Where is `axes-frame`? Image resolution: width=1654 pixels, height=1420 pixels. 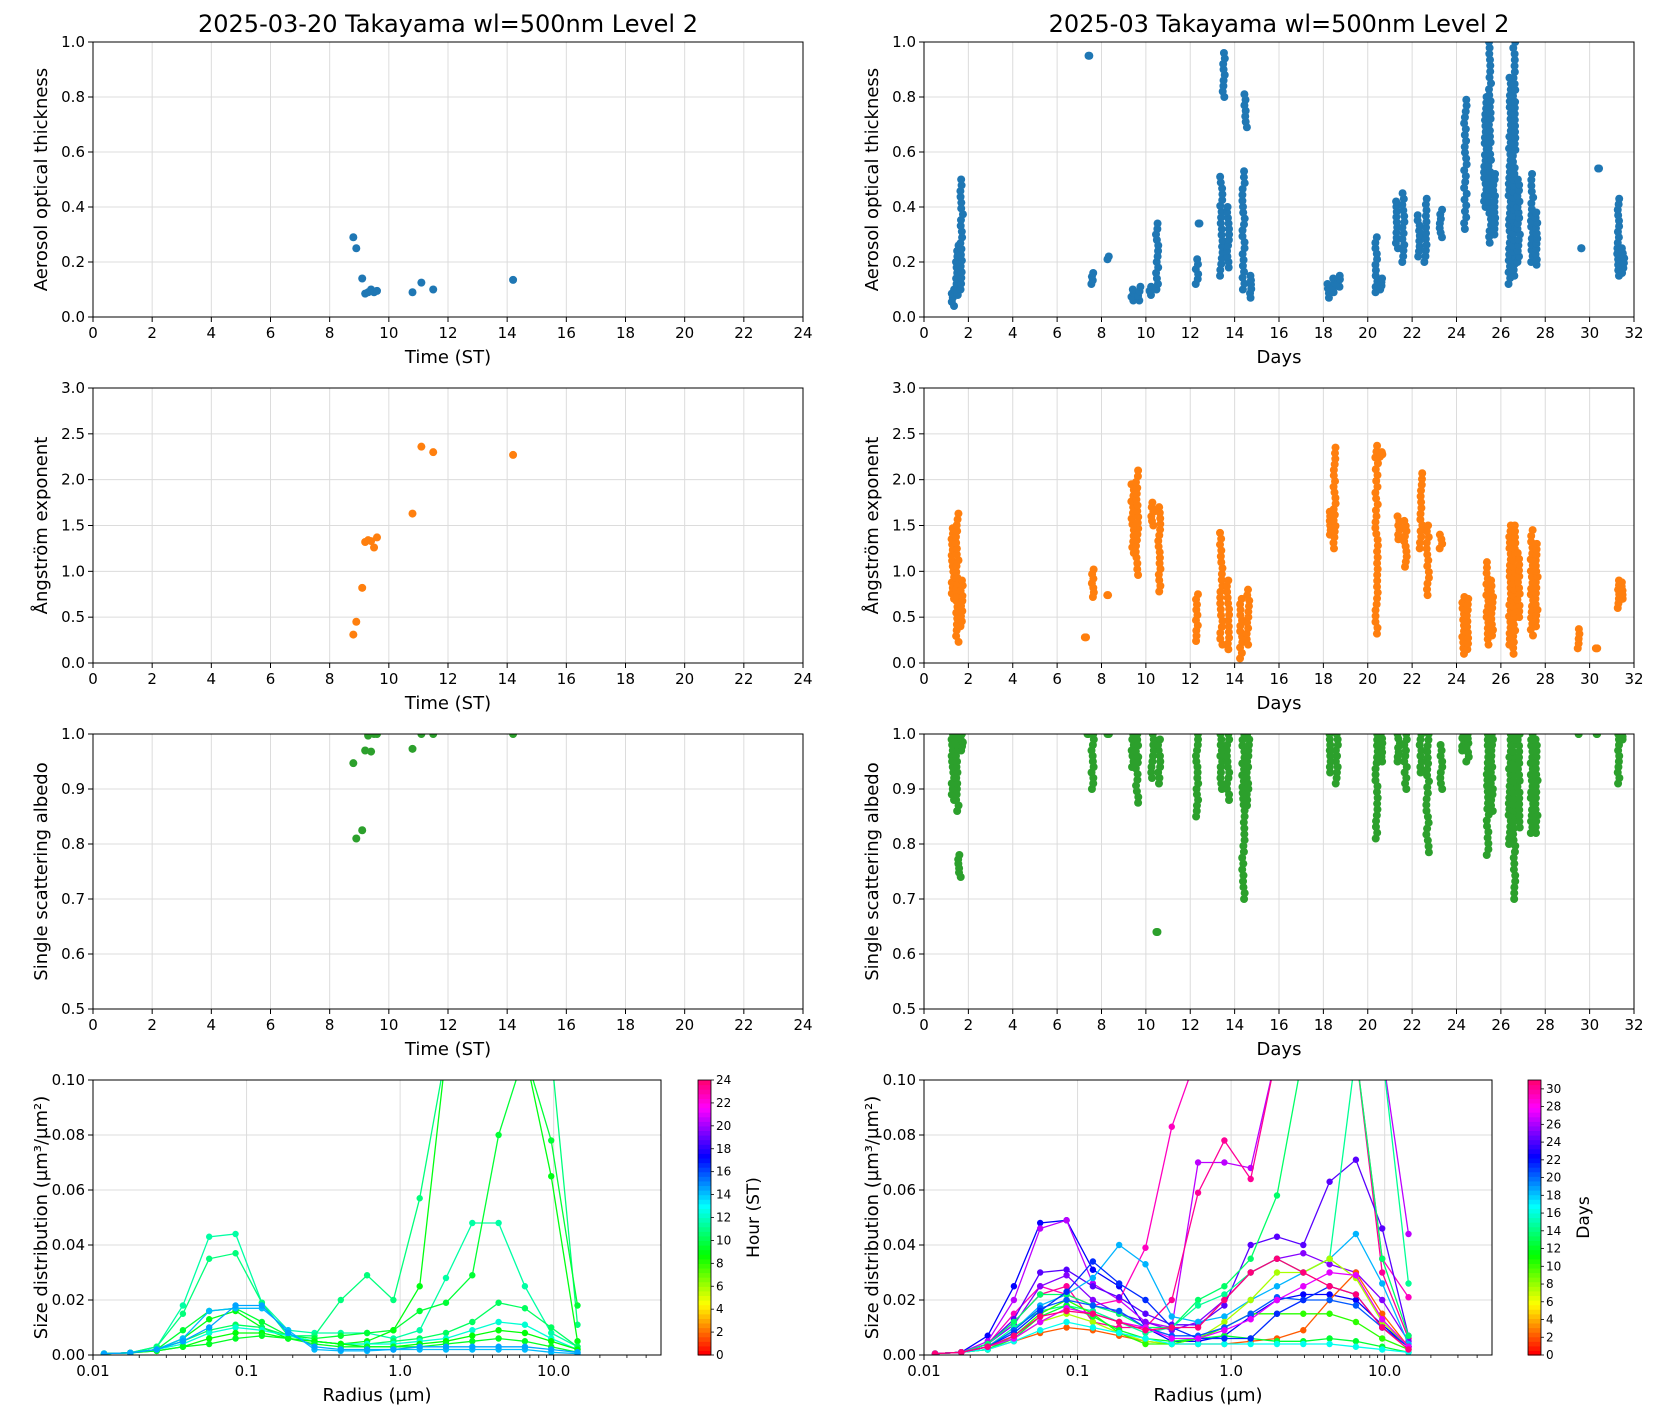
axes-frame is located at coordinates (1208, 1217).